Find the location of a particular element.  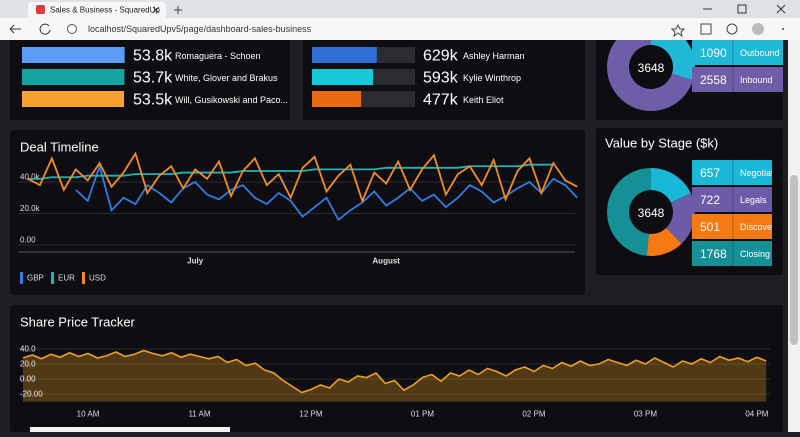

x-tick-label: 04 PM is located at coordinates (756, 414).